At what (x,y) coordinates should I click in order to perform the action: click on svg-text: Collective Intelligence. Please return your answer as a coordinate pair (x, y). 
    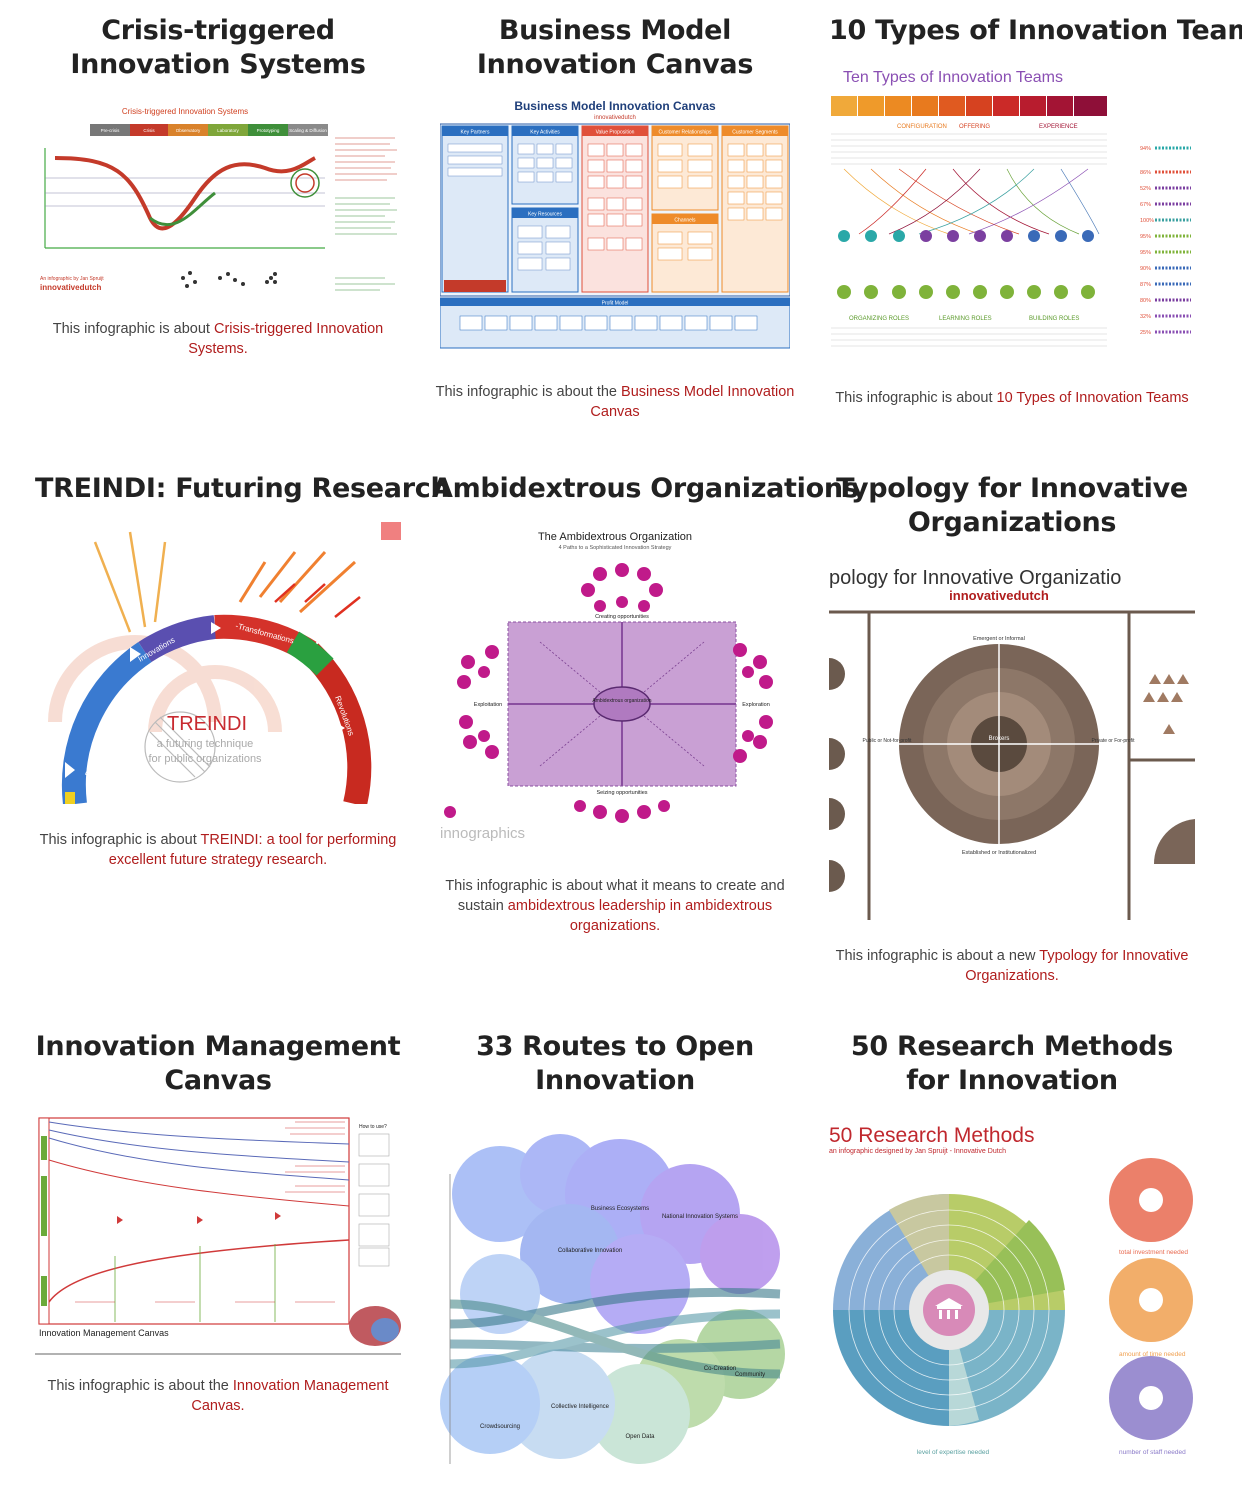
    Looking at the image, I should click on (580, 1407).